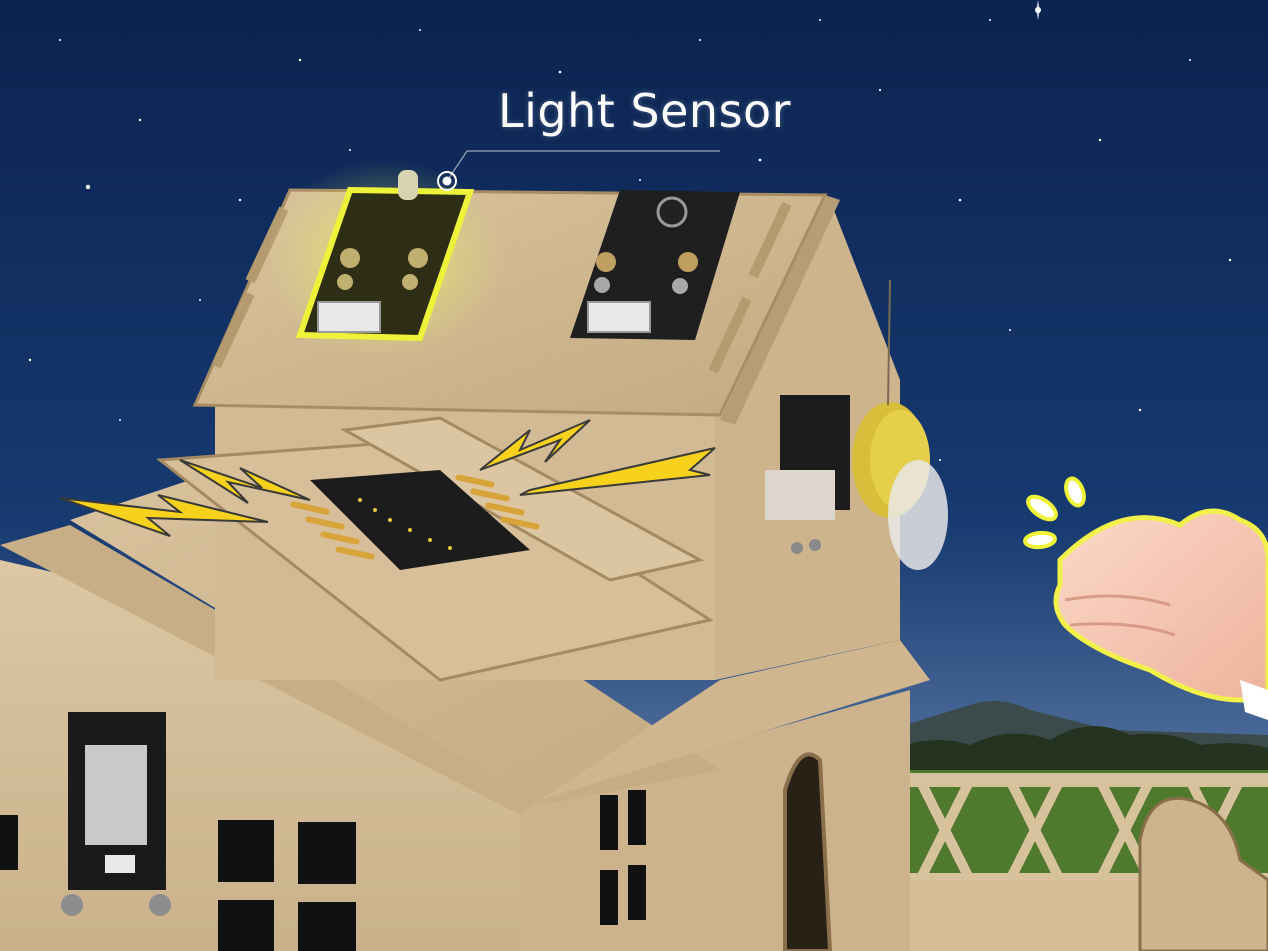  What do you see at coordinates (856, 424) in the screenshot?
I see `fan-motor` at bounding box center [856, 424].